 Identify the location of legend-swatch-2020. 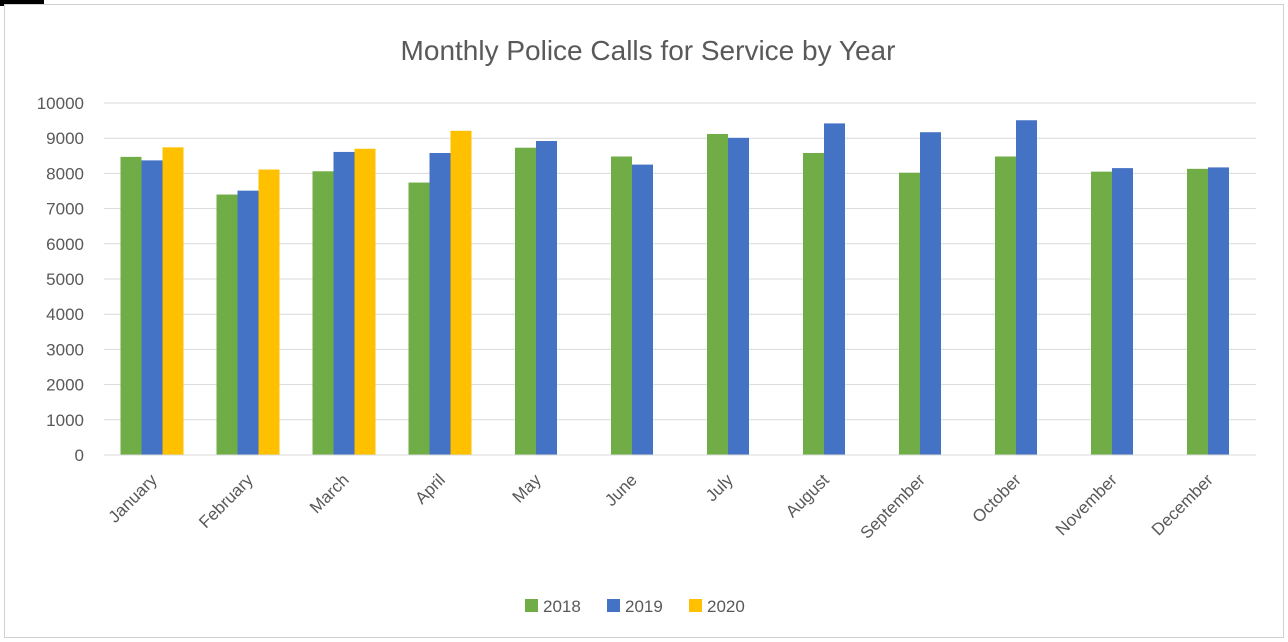
(695, 605).